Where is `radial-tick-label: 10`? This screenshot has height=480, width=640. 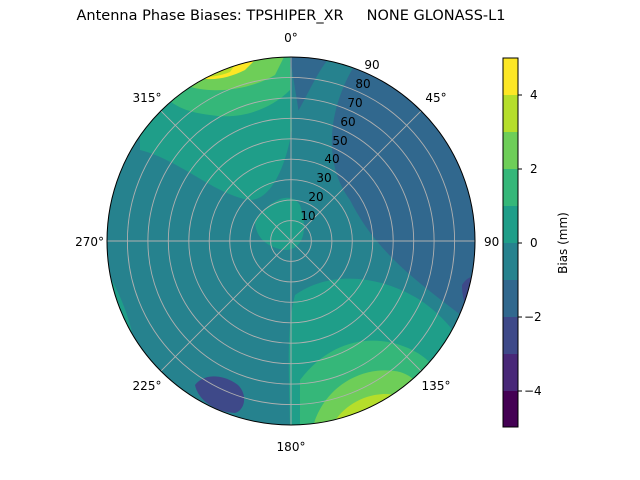
radial-tick-label: 10 is located at coordinates (307, 216).